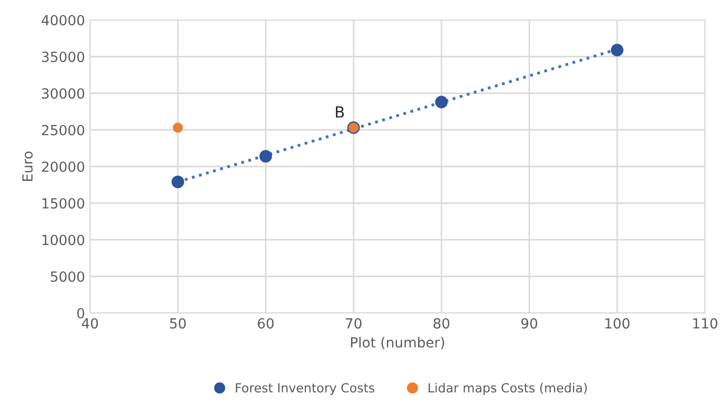 Image resolution: width=721 pixels, height=417 pixels. What do you see at coordinates (27, 166) in the screenshot?
I see `y-axis-title: Euro` at bounding box center [27, 166].